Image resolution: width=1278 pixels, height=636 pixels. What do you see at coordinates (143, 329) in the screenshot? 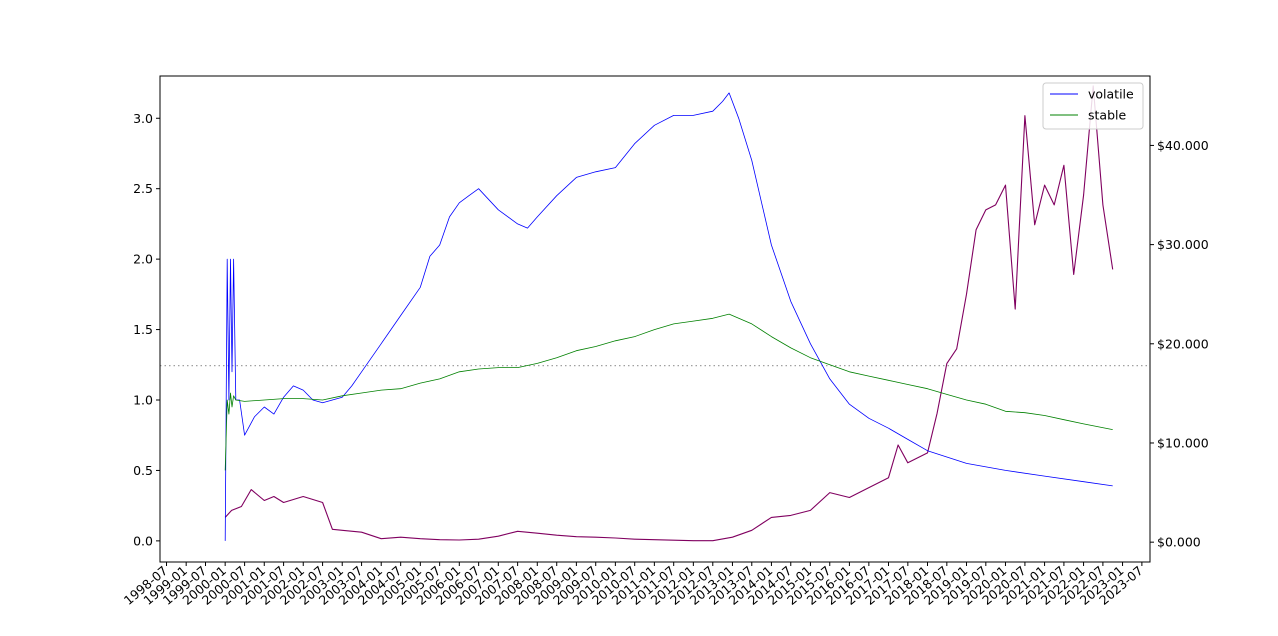
I see `y-left-tick-label: 1.5` at bounding box center [143, 329].